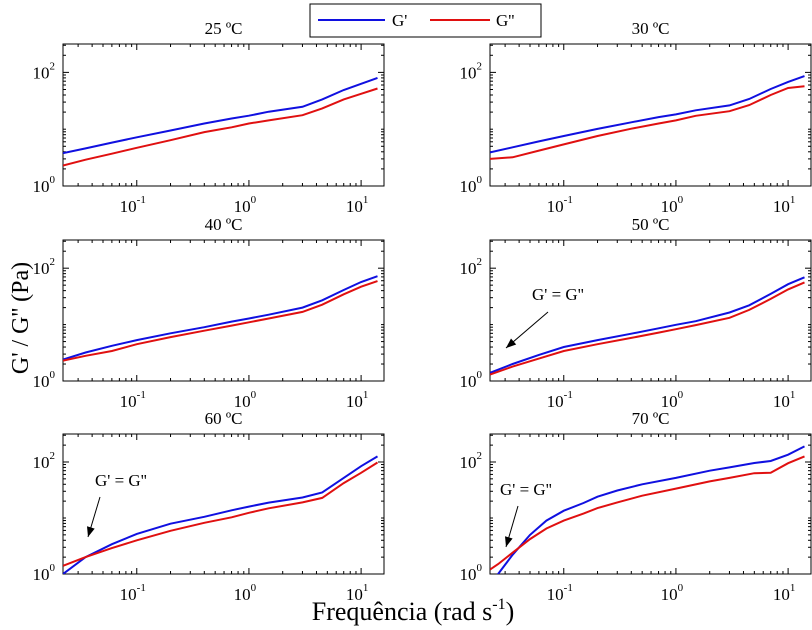  Describe the element at coordinates (224, 224) in the screenshot. I see `panel-title: 40 ºC` at that location.